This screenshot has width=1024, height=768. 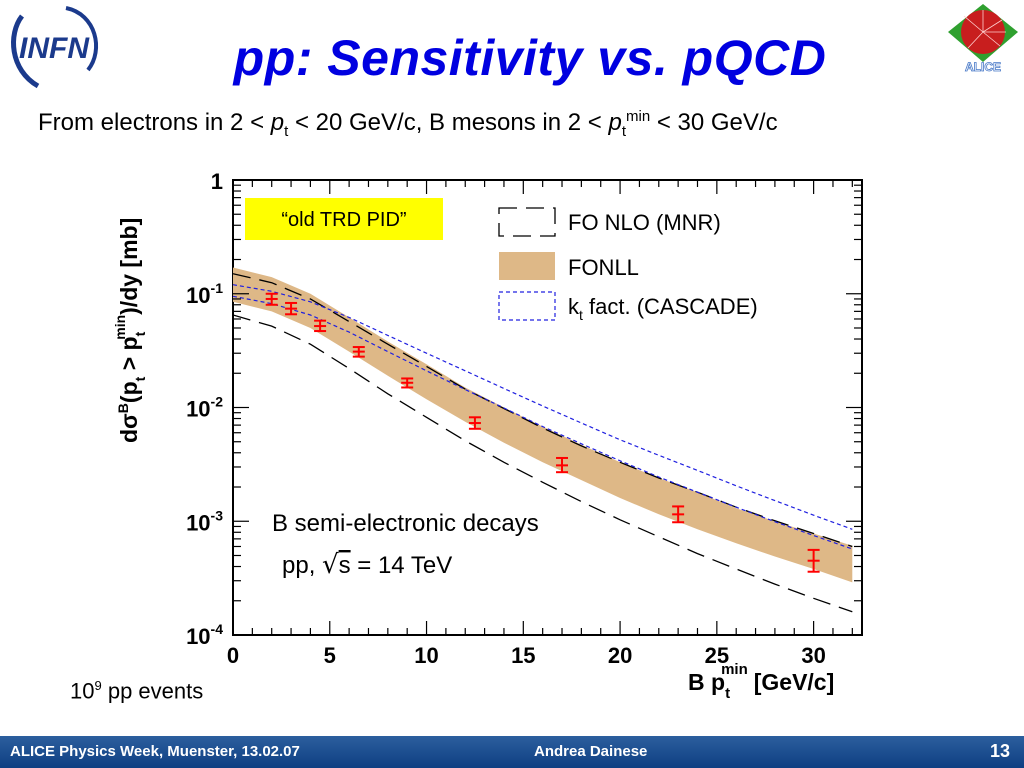 What do you see at coordinates (426, 655) in the screenshot?
I see `x-tick-label: 10` at bounding box center [426, 655].